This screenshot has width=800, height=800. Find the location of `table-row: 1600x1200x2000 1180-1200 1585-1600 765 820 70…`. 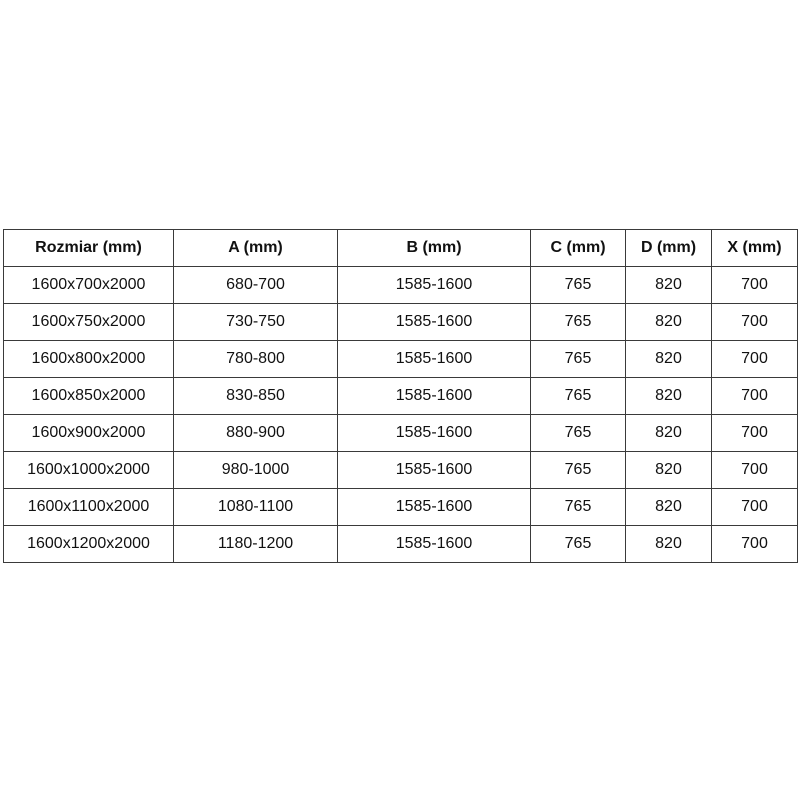

table-row: 1600x1200x2000 1180-1200 1585-1600 765 820 70… is located at coordinates (400, 544).